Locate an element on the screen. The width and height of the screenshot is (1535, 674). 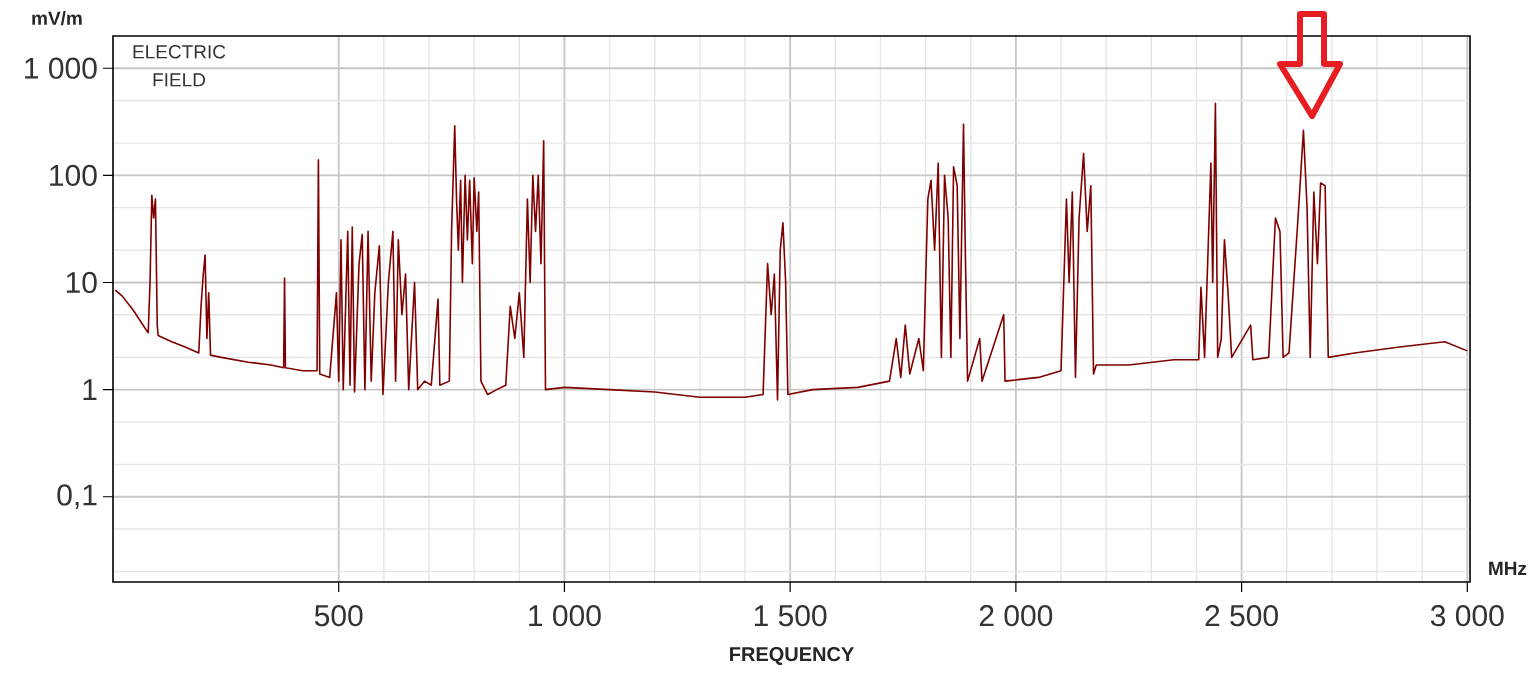
x-tick-label: 1 000 is located at coordinates (565, 616).